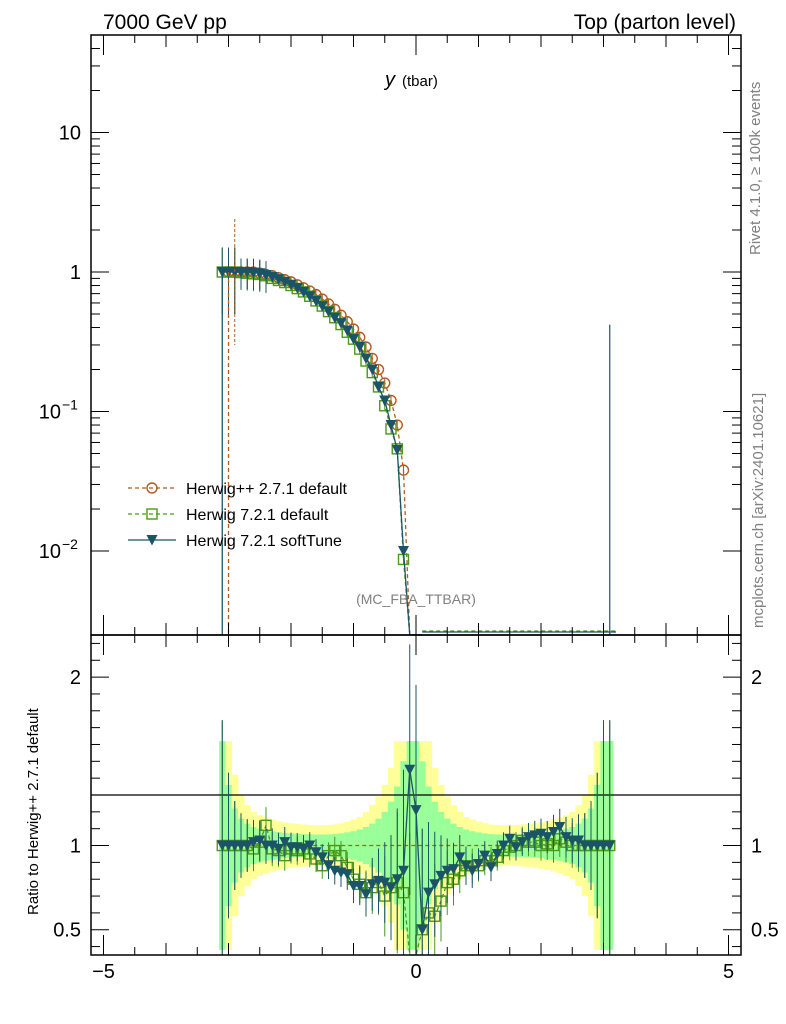  I want to click on mcplots-label: mcplots.cern.ch [arXiv:2401.10621], so click(758, 510).